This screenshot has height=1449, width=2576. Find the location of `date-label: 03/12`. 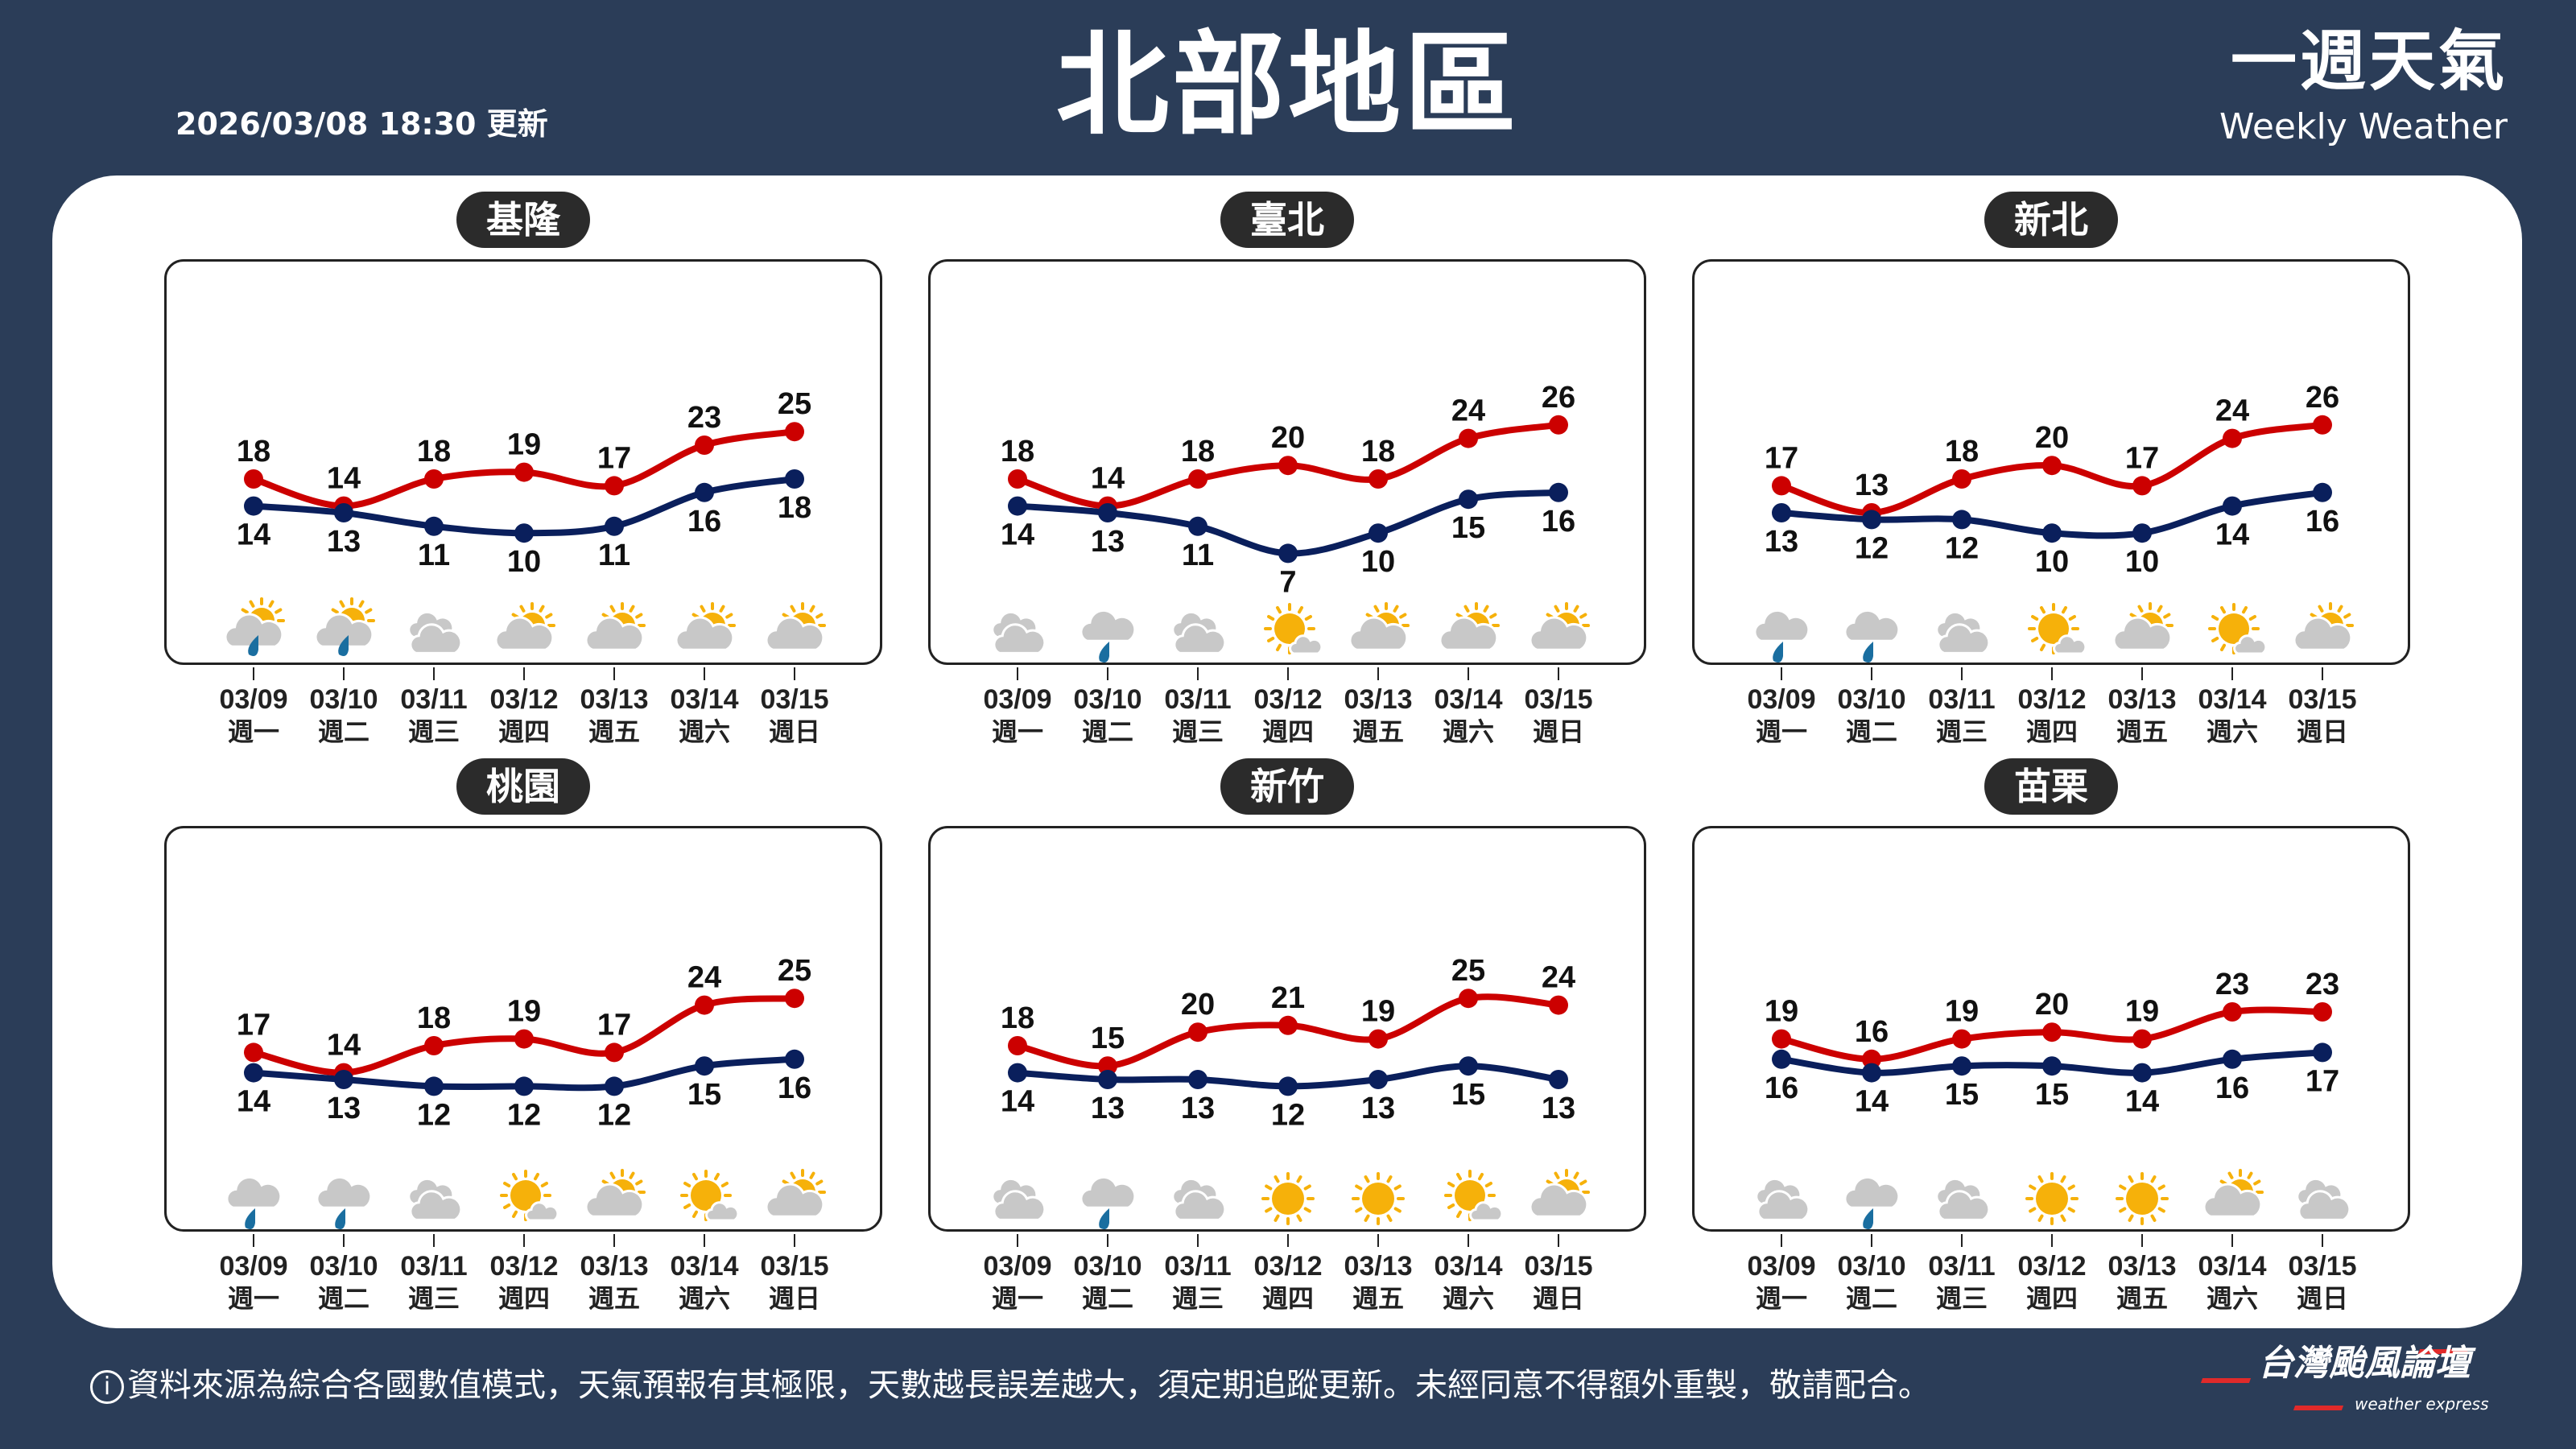

date-label: 03/12 is located at coordinates (2051, 699).